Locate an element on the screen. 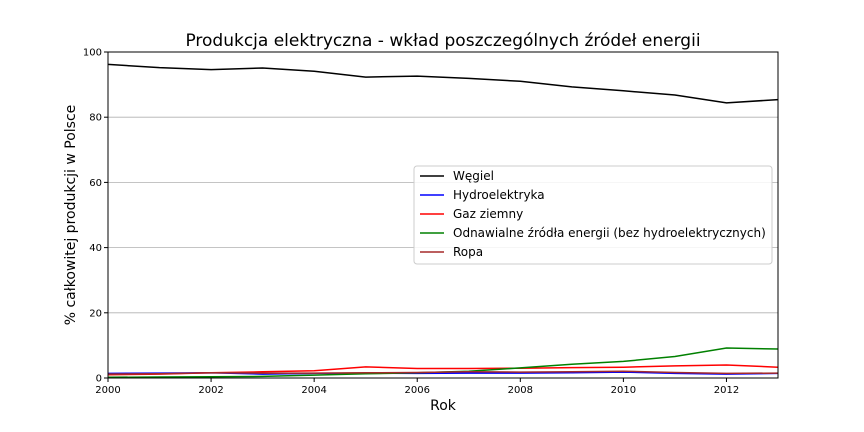 The width and height of the screenshot is (864, 432). y-tick-label: 80 is located at coordinates (95, 118).